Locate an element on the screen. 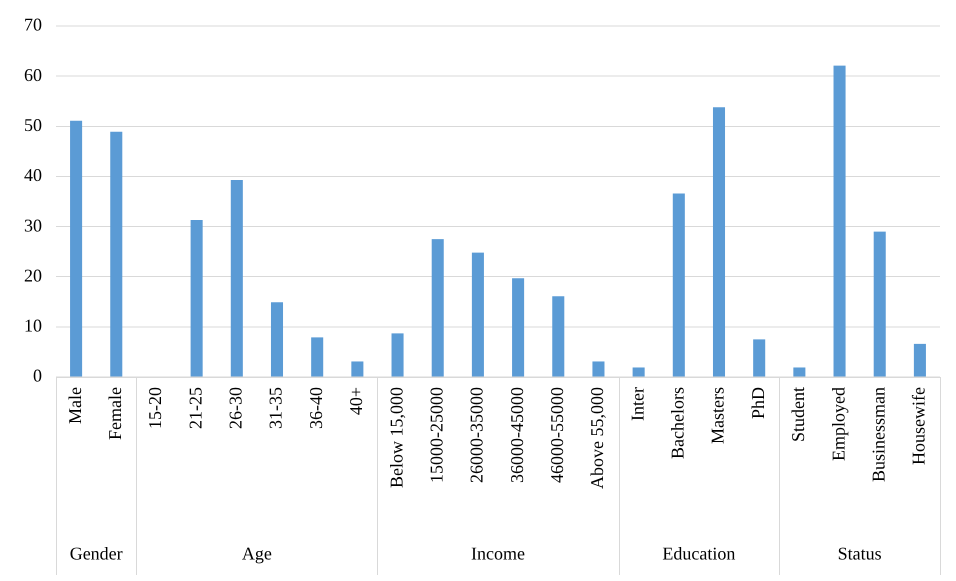 This screenshot has width=956, height=581. x-tick-label: 15-20 is located at coordinates (155, 408).